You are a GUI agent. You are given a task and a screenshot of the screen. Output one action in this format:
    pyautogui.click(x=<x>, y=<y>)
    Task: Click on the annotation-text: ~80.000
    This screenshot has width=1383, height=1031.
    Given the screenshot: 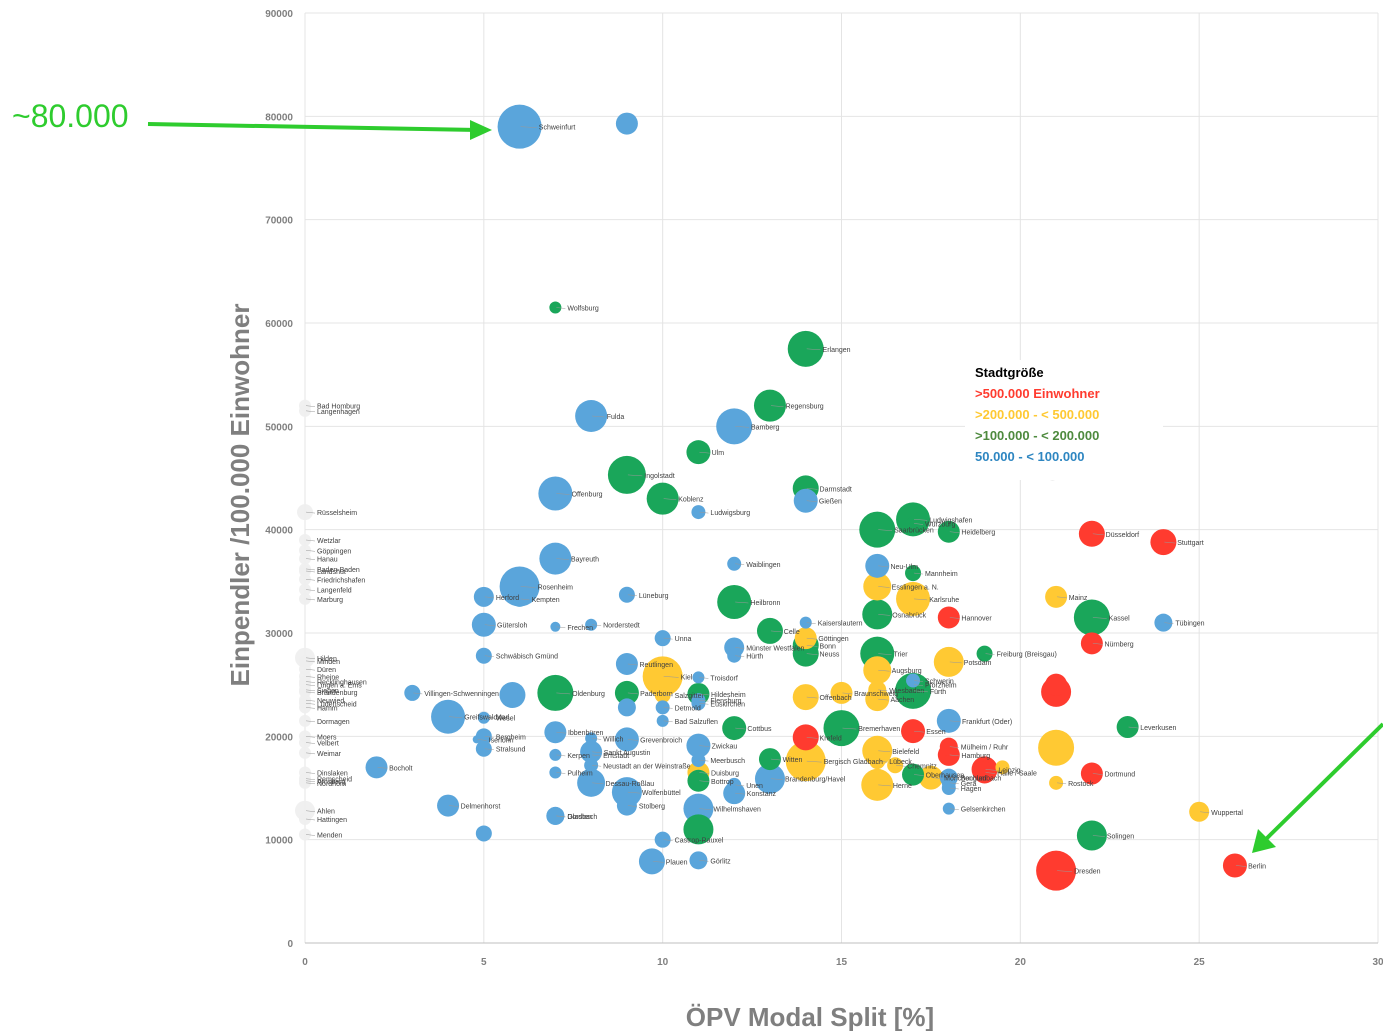 What is the action you would take?
    pyautogui.click(x=70, y=116)
    